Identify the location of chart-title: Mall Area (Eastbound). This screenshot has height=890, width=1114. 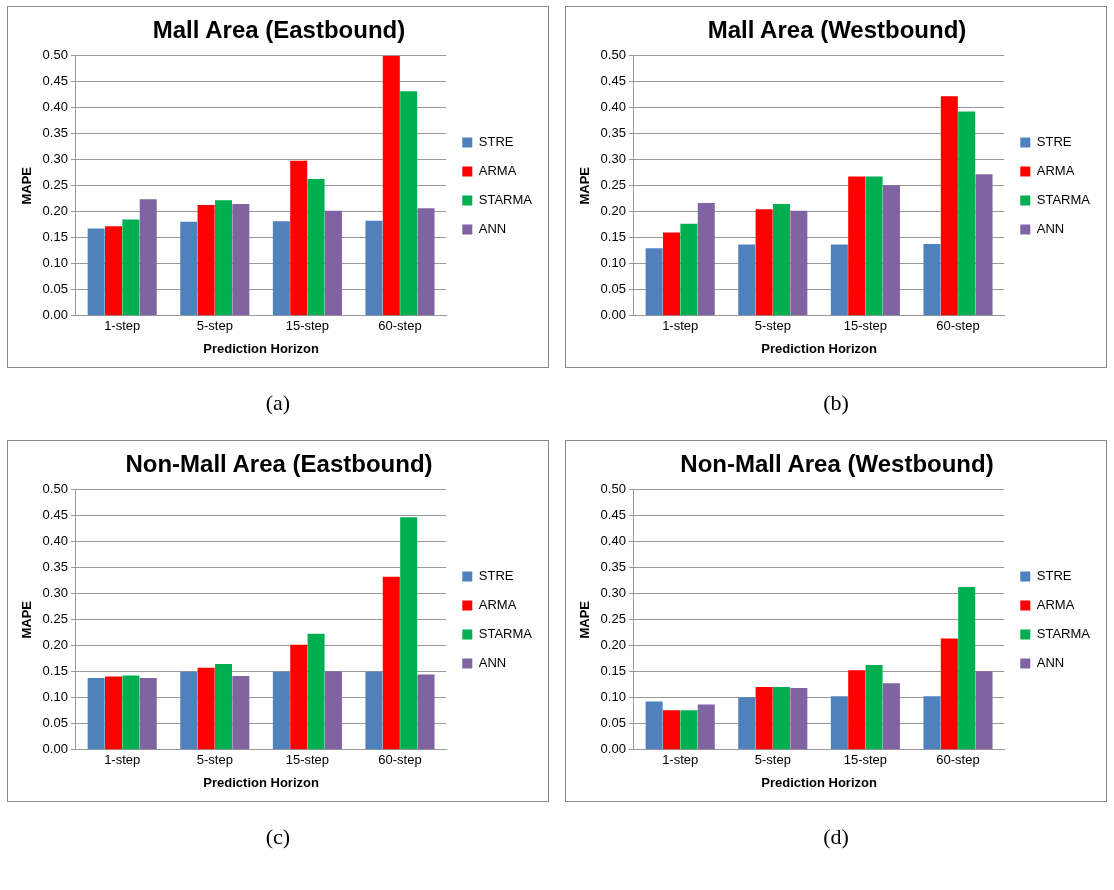
(279, 30).